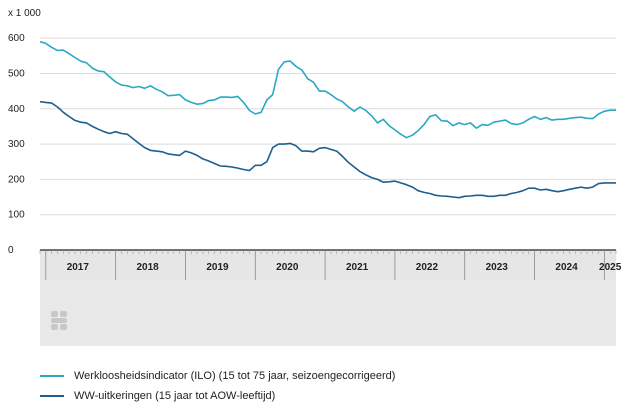  Describe the element at coordinates (52, 376) in the screenshot. I see `legend-swatch-ilo` at that location.